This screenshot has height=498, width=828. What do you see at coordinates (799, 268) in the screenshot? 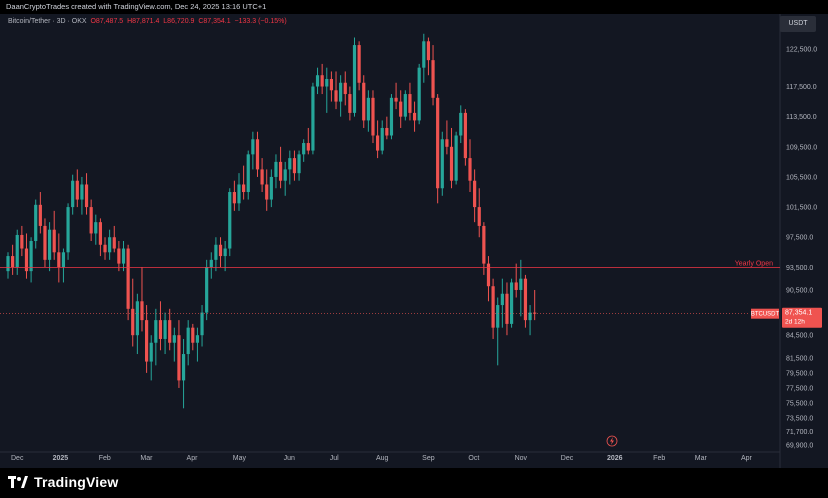
I see `price-tick-label: 93,500.0` at bounding box center [799, 268].